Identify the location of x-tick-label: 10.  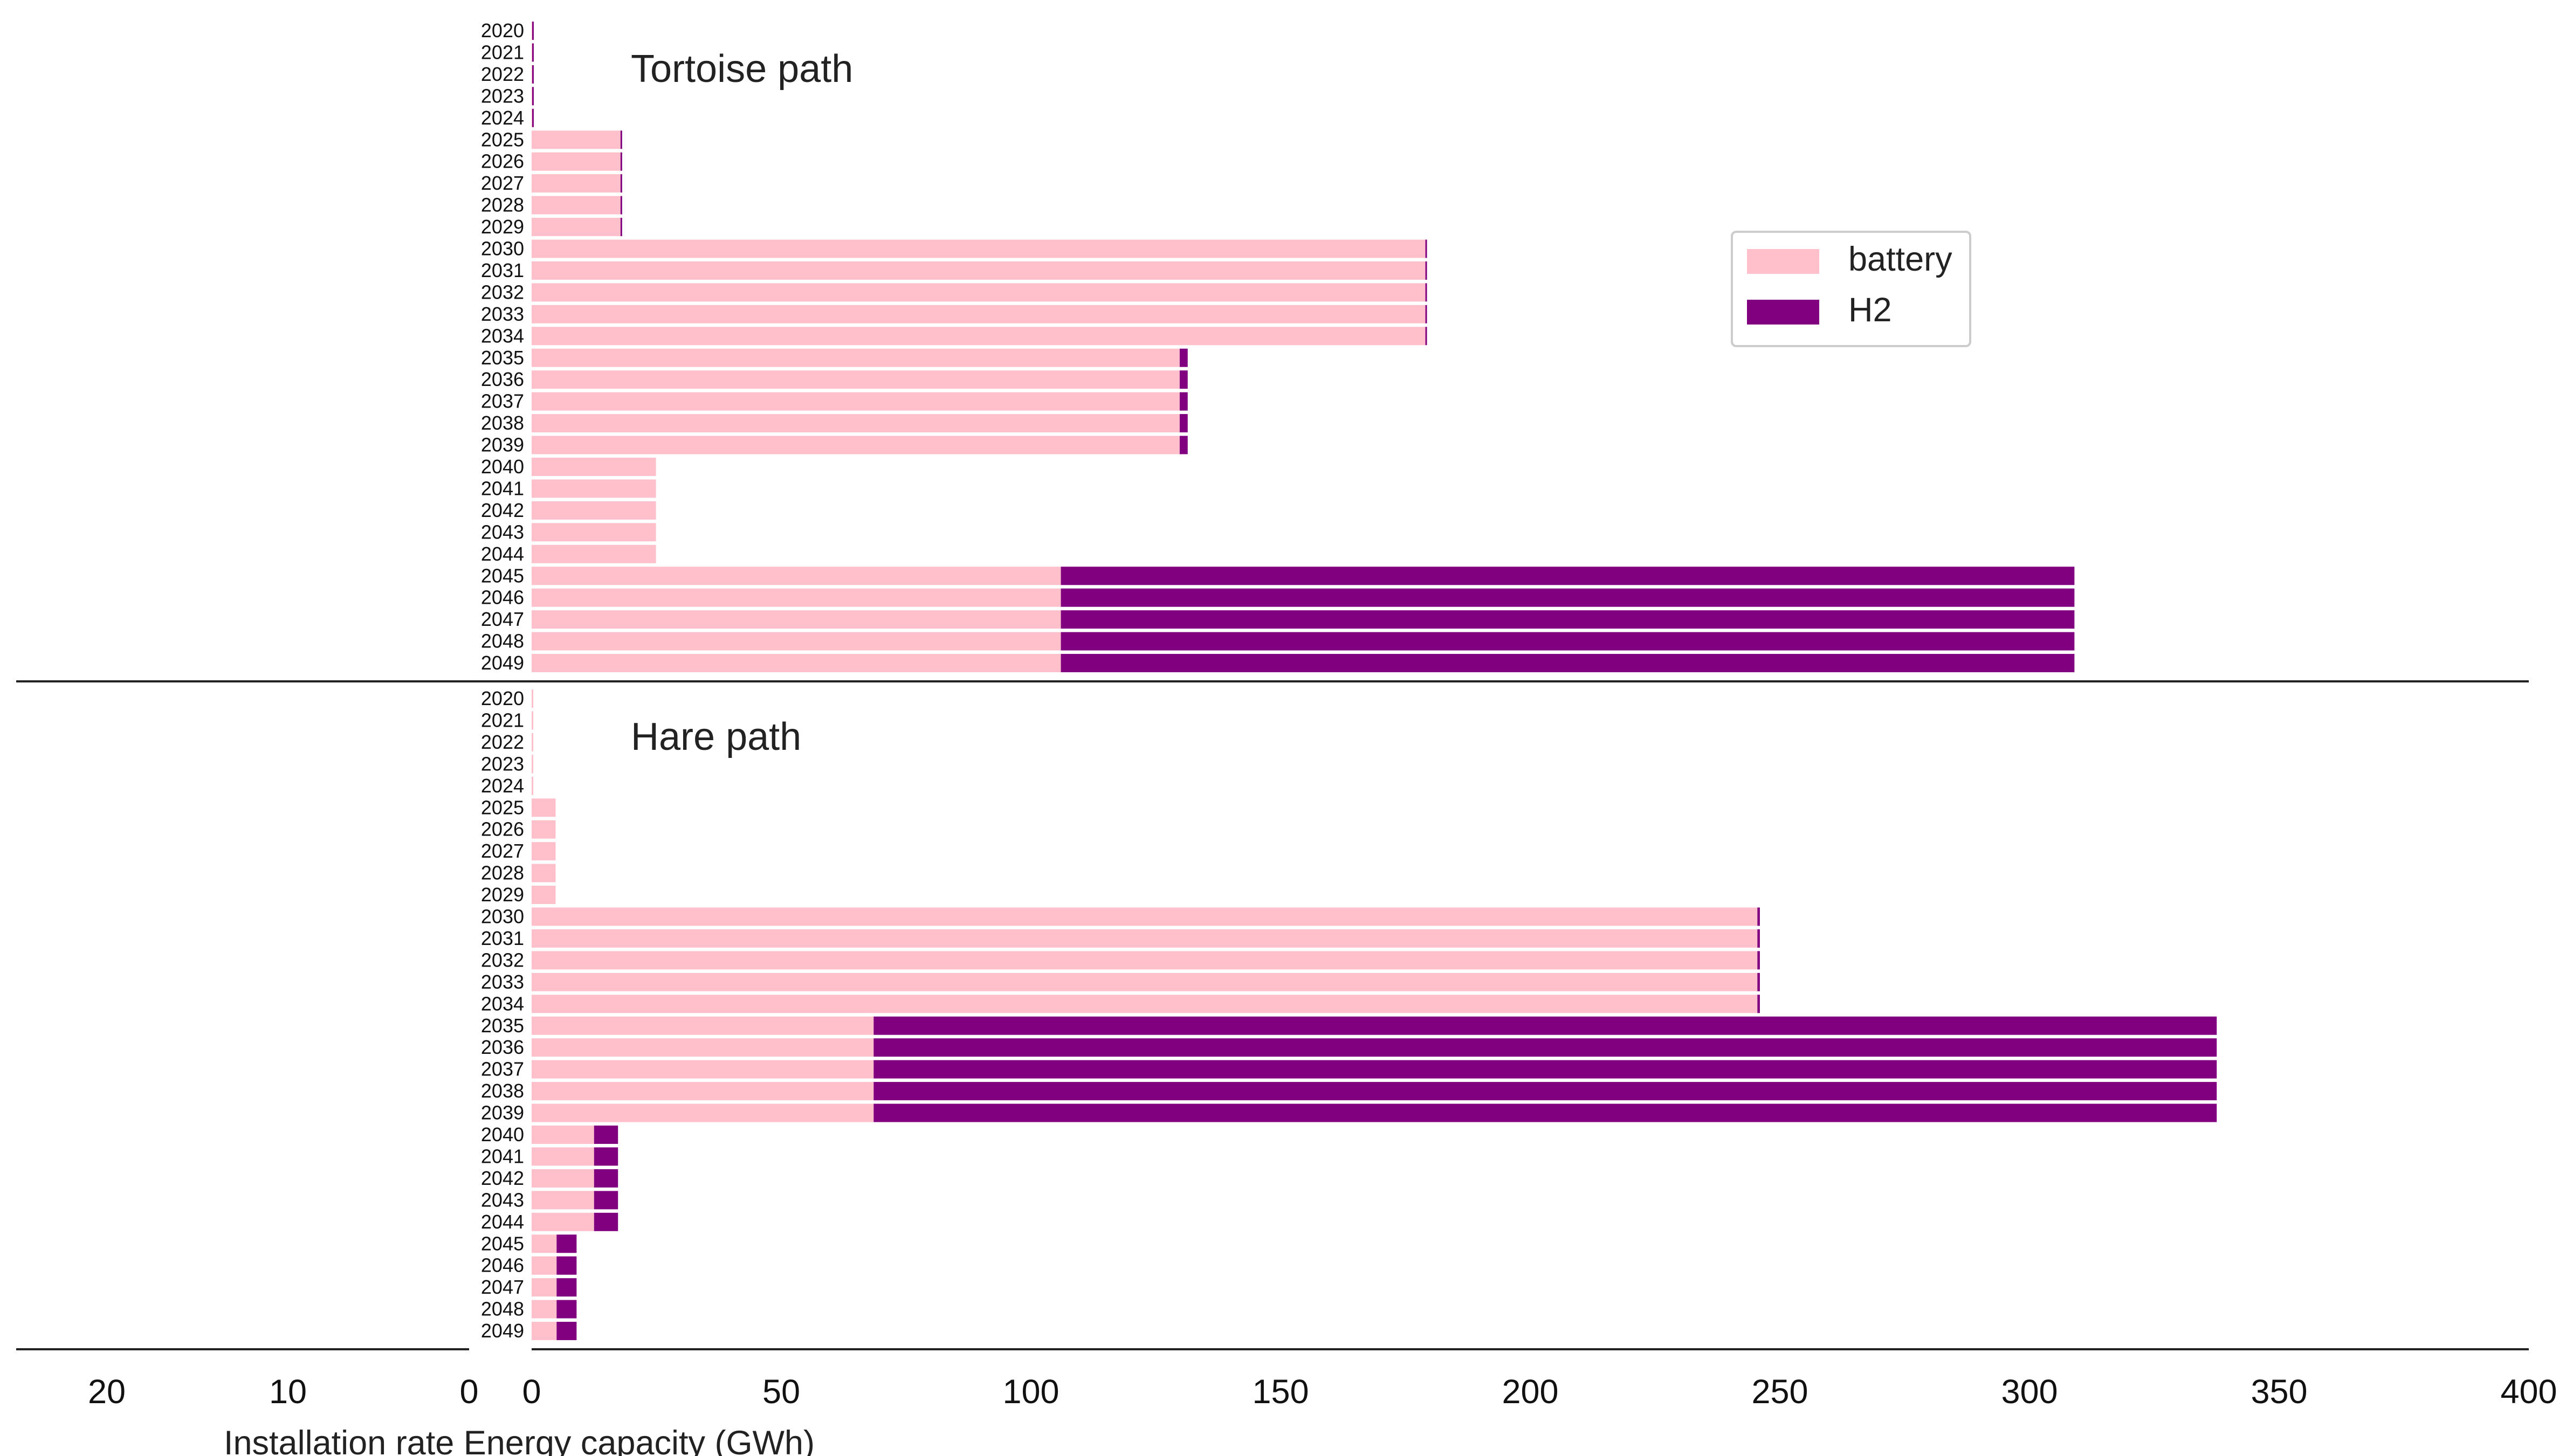
(288, 1392).